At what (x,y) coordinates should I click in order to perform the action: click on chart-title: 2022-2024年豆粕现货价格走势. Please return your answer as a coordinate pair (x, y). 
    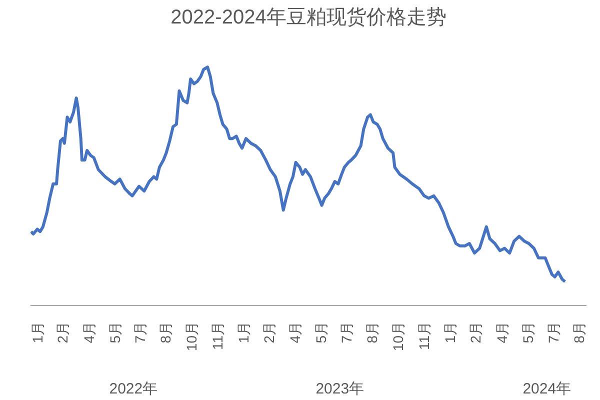
    Looking at the image, I should click on (308, 17).